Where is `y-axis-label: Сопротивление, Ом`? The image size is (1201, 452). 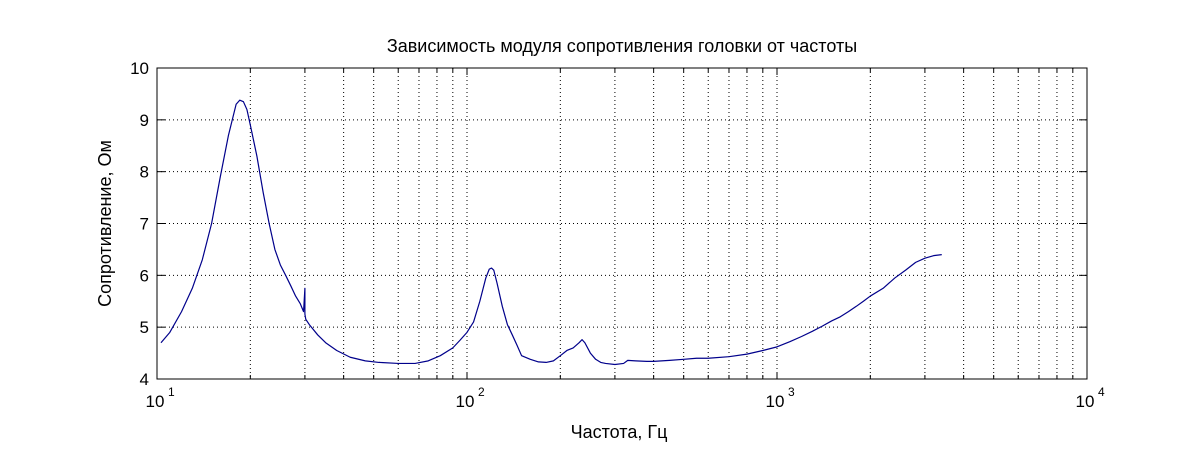
y-axis-label: Сопротивление, Ом is located at coordinates (105, 223).